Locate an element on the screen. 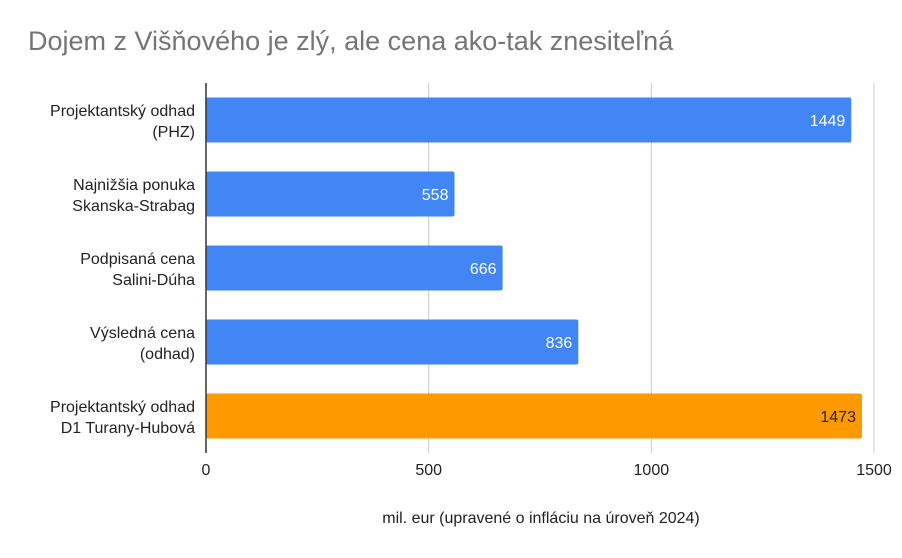 Image resolution: width=902 pixels, height=558 pixels. data-label: 666 is located at coordinates (483, 269).